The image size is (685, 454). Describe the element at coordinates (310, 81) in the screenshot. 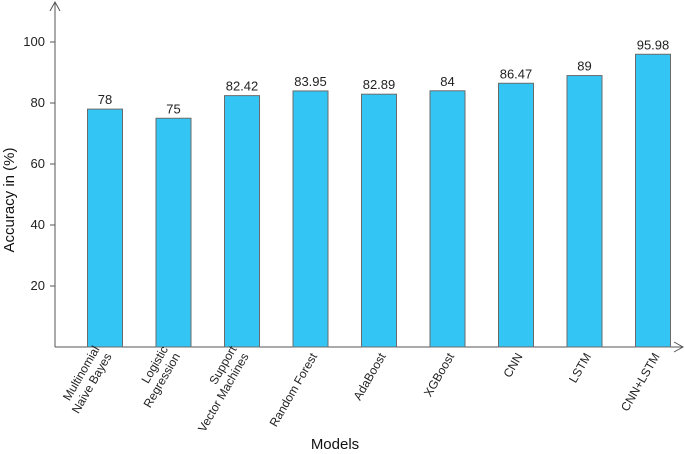

I see `bar-value-label: 83.95` at that location.